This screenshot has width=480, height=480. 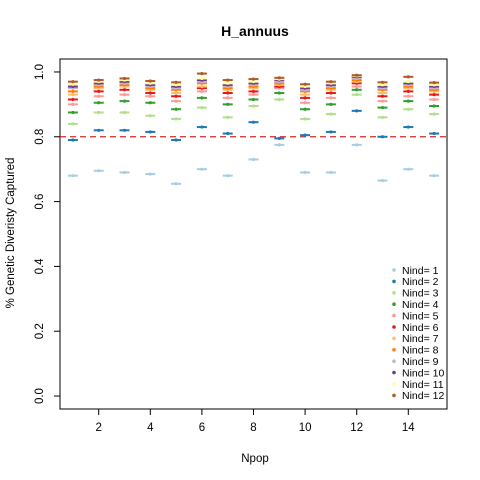 I want to click on legend-label: Nind= 5, so click(x=420, y=316).